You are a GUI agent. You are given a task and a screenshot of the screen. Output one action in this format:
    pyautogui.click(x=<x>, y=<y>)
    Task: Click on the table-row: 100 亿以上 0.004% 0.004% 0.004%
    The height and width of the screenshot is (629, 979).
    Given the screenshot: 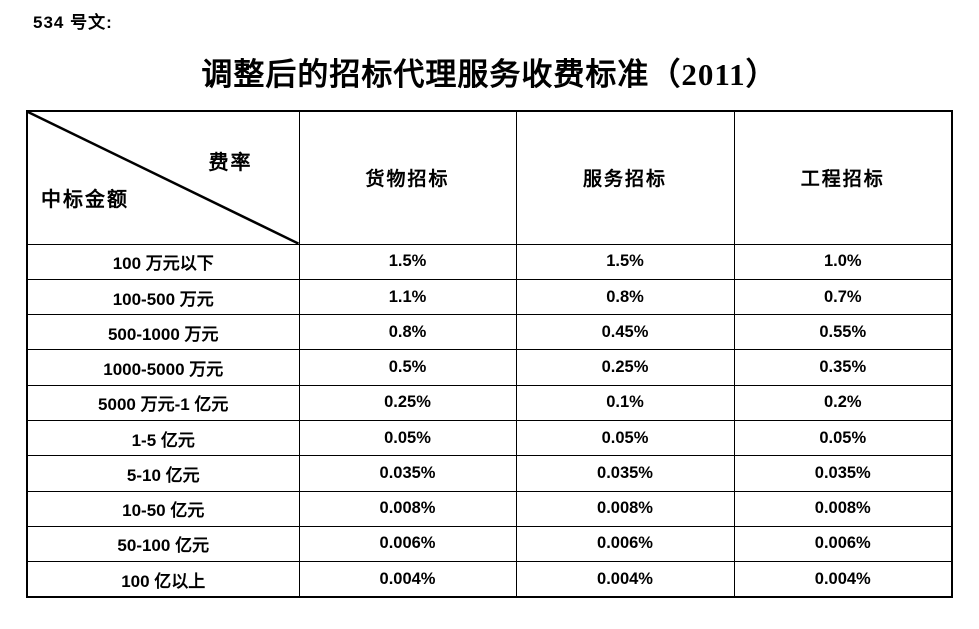 What is the action you would take?
    pyautogui.click(x=489, y=579)
    